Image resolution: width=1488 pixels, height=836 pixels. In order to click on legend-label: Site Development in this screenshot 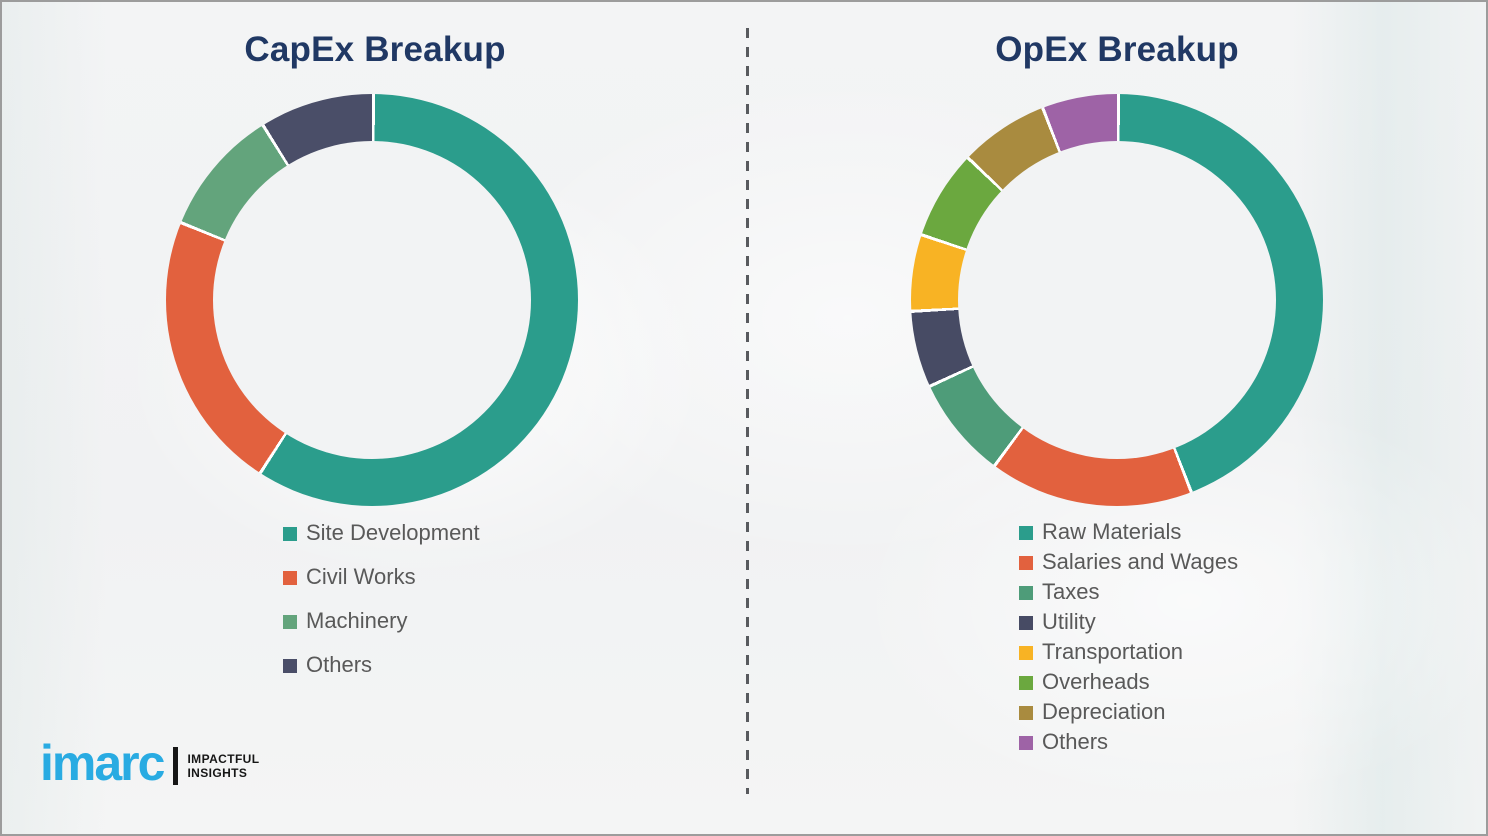, I will do `click(393, 532)`.